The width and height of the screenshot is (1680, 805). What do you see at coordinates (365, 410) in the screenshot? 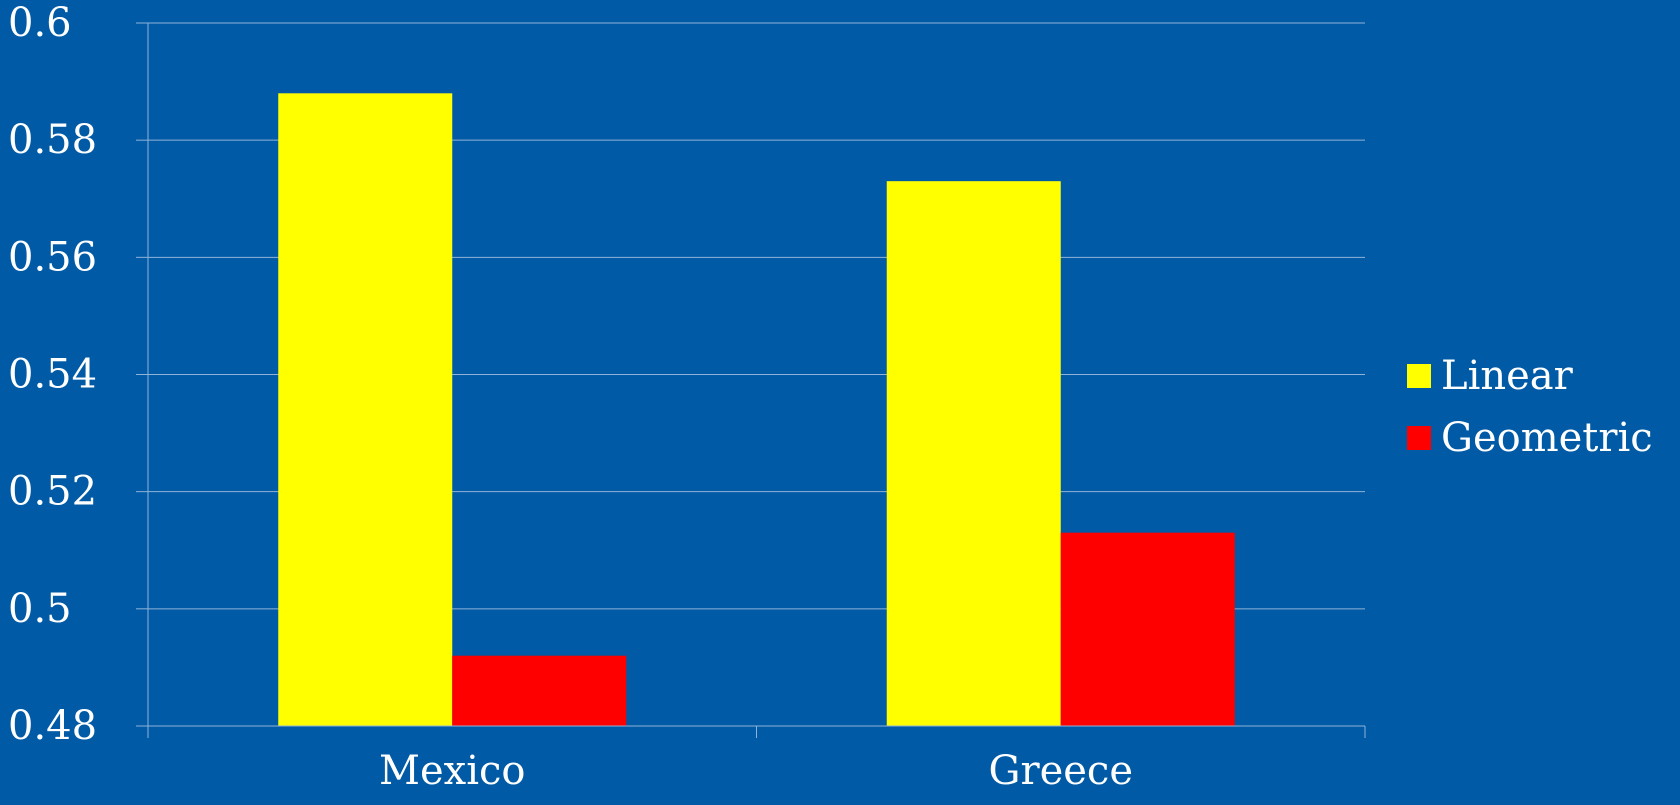
I see `bar-linear-mexico` at bounding box center [365, 410].